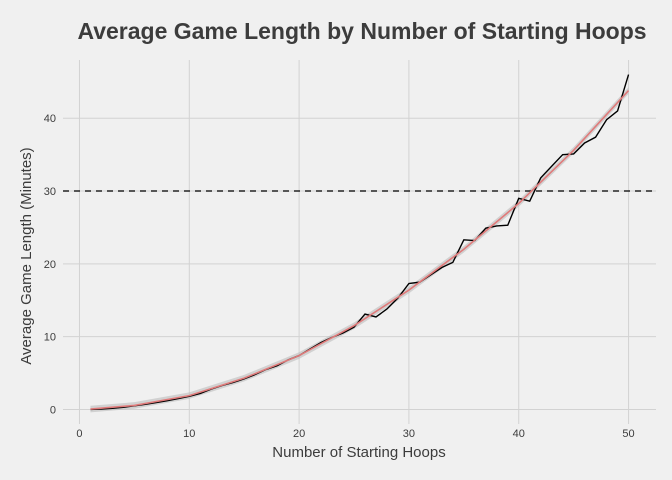 This screenshot has height=480, width=672. I want to click on x-tick-label: 30, so click(409, 434).